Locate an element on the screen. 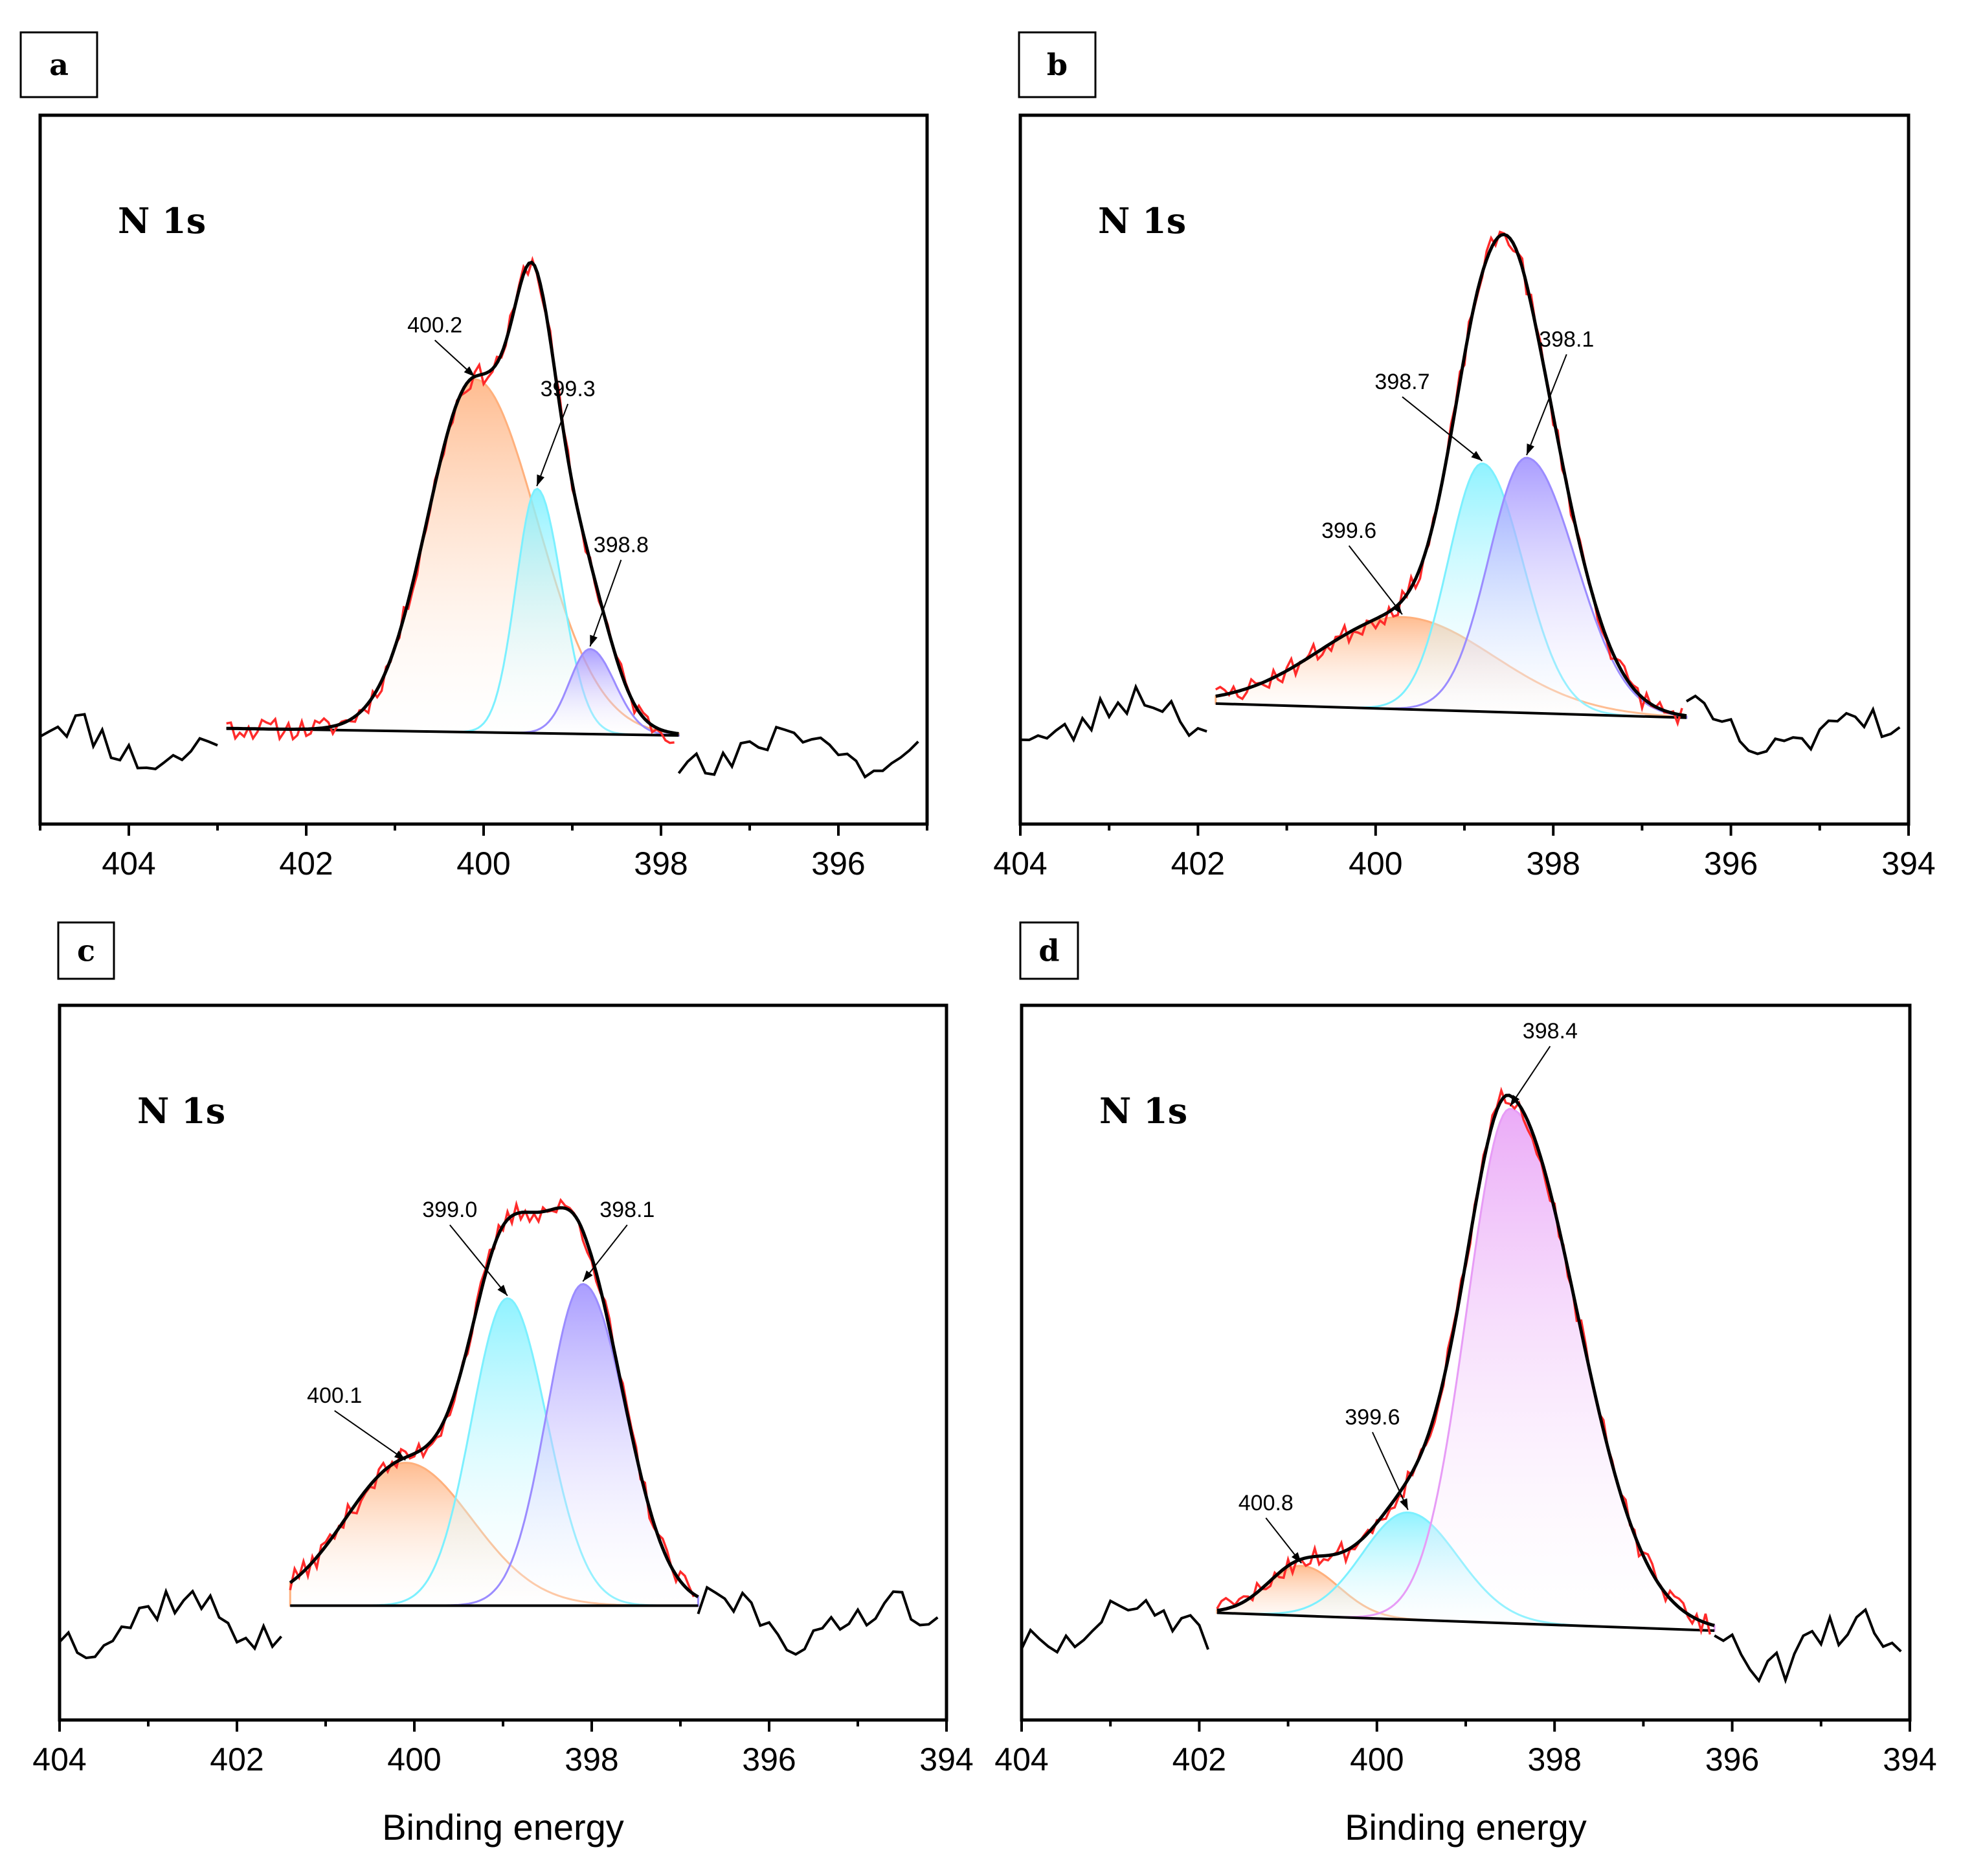 The image size is (1961, 1876). panel-label: b is located at coordinates (1057, 64).